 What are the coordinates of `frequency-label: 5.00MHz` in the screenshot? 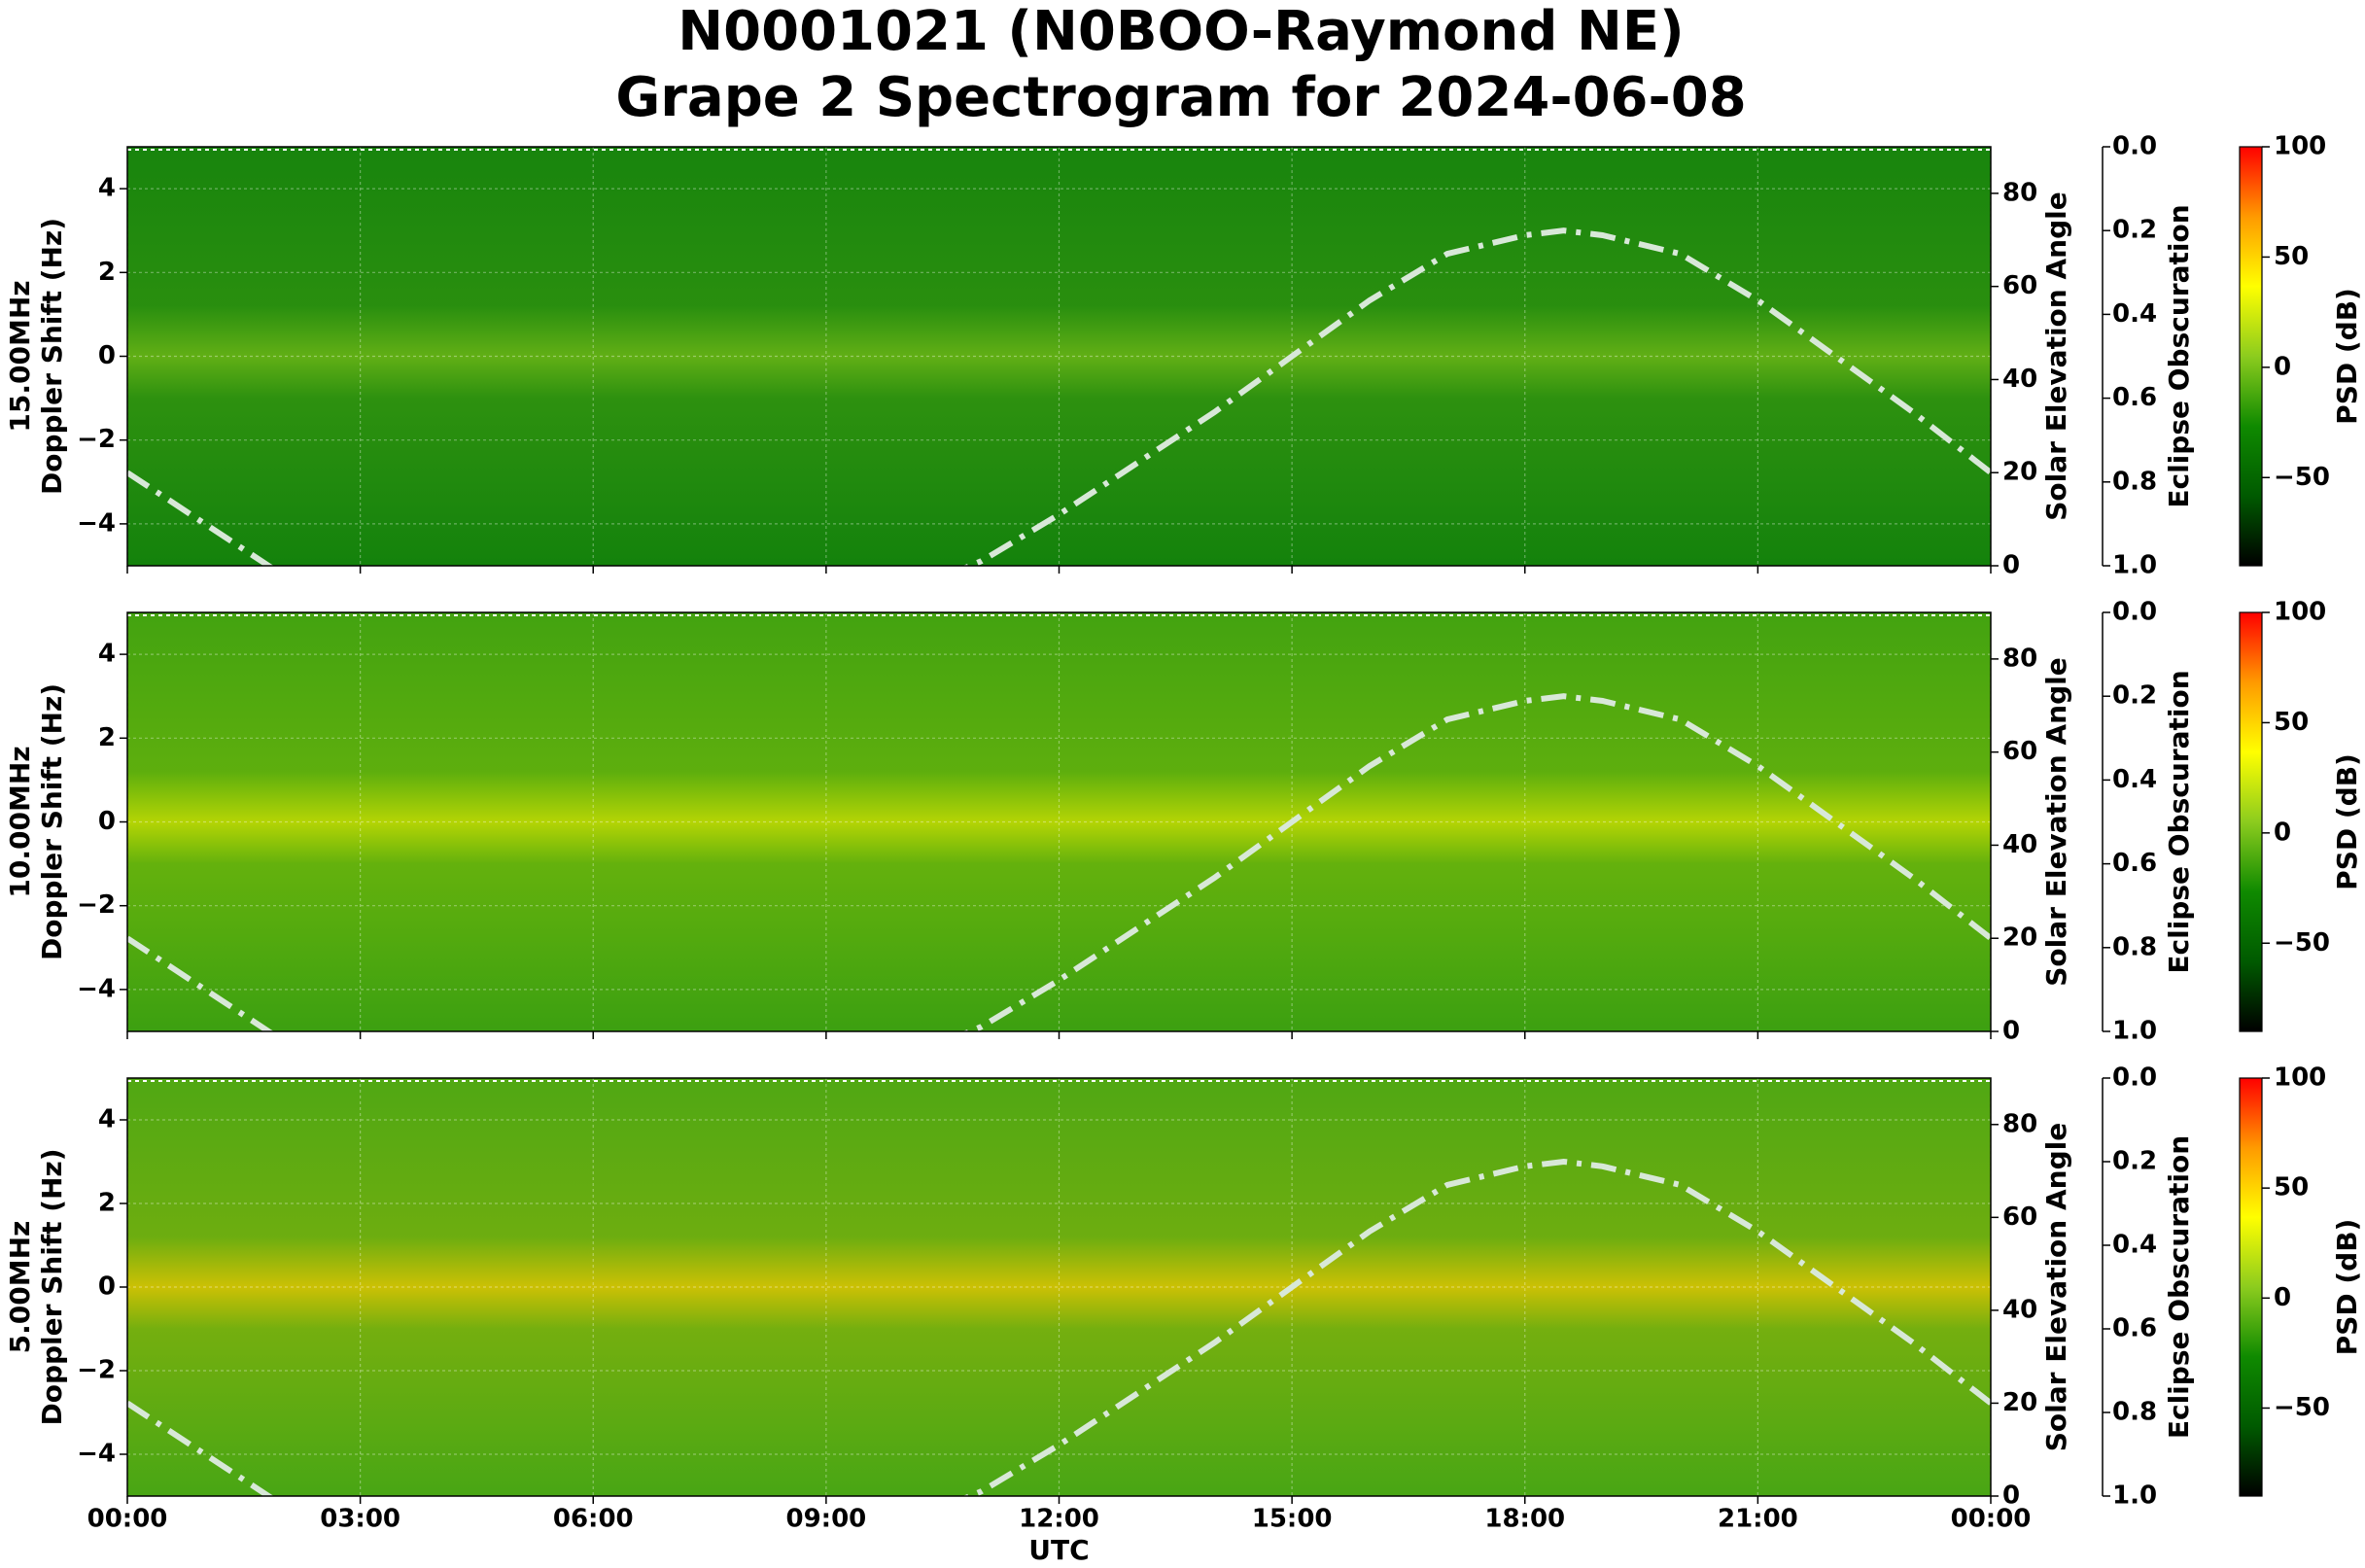 It's located at (20, 1287).